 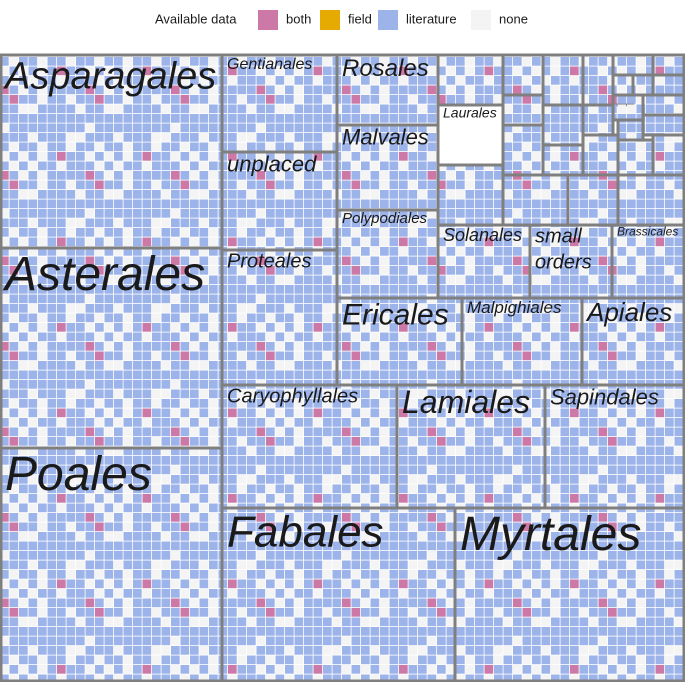 I want to click on legend-label: field, so click(x=360, y=18).